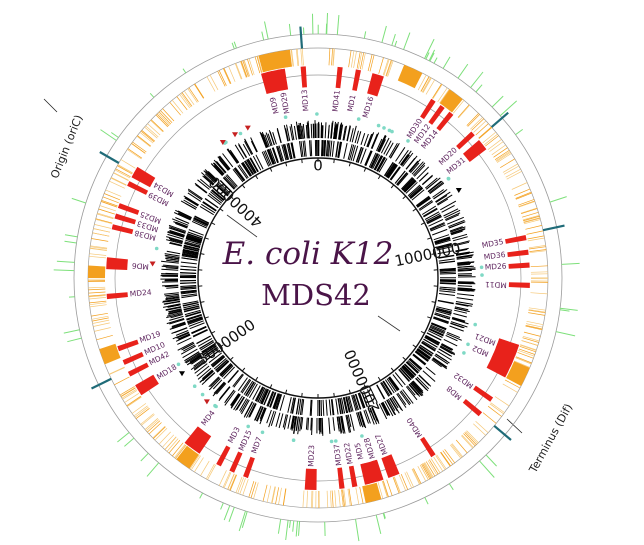  I want to click on deletion-label: MD41, so click(335, 100).